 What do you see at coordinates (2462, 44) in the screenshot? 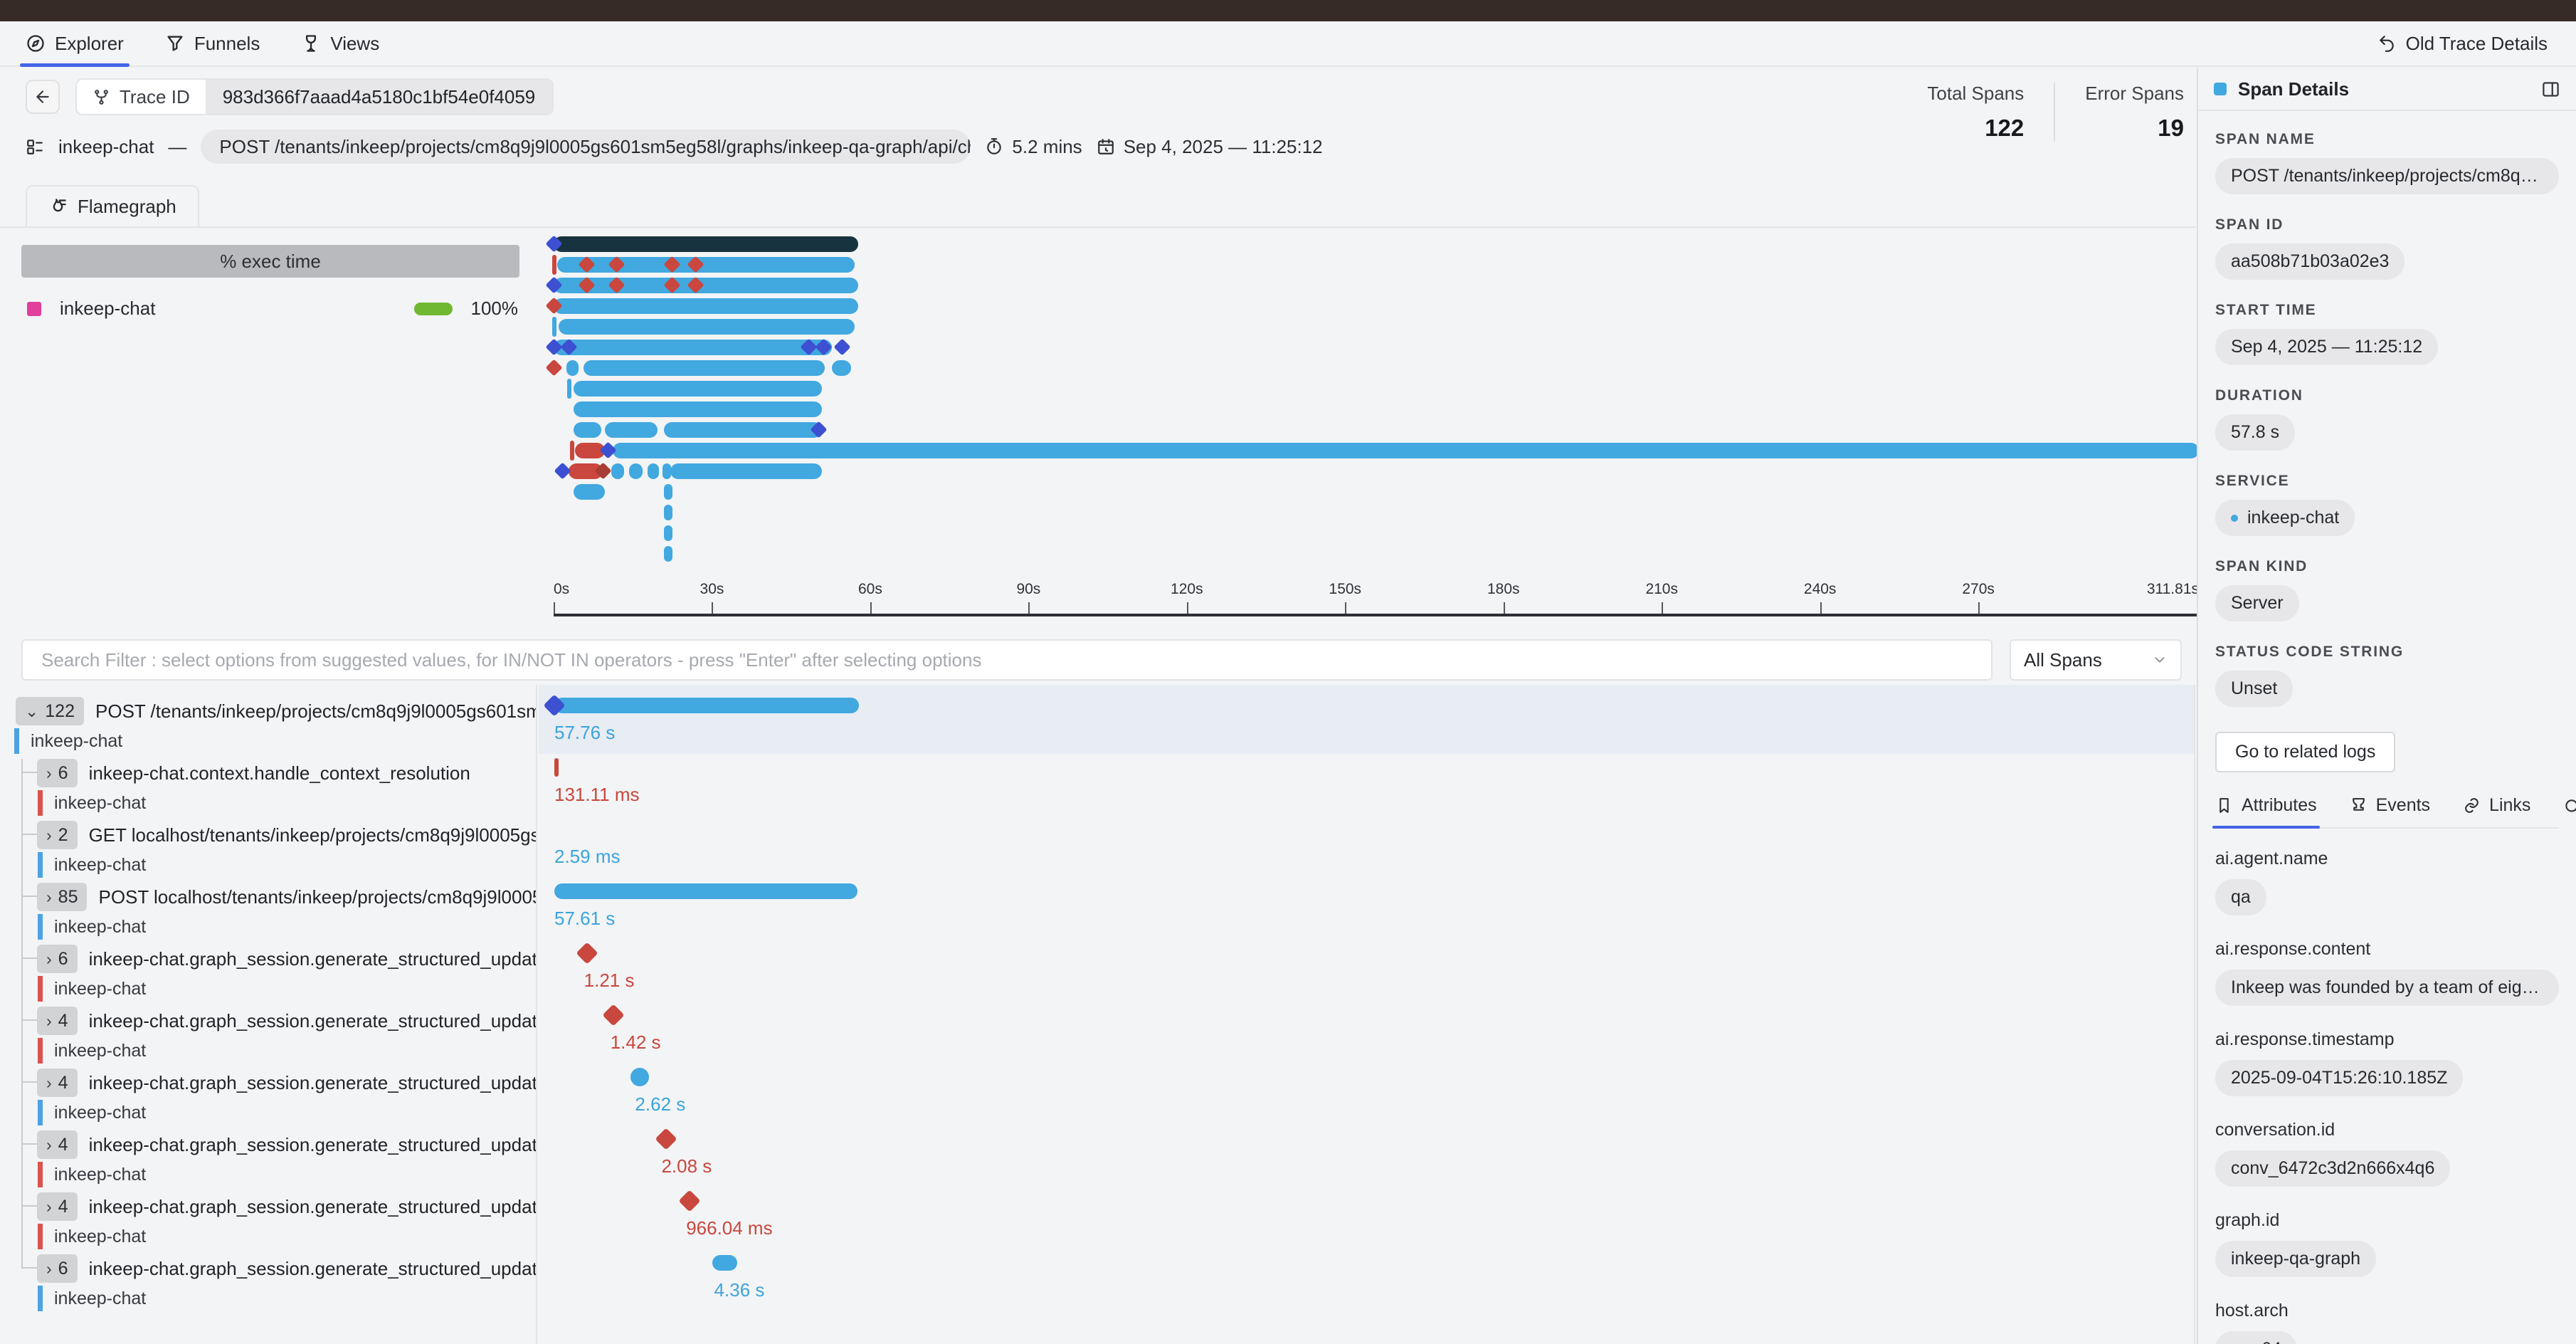
I see `old-trace-details-link: Old Trace Details` at bounding box center [2462, 44].